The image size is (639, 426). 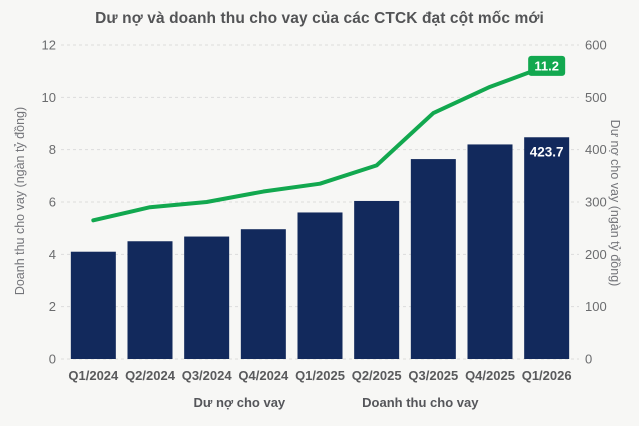 What do you see at coordinates (263, 375) in the screenshot?
I see `x-axis-label: Q4/2024` at bounding box center [263, 375].